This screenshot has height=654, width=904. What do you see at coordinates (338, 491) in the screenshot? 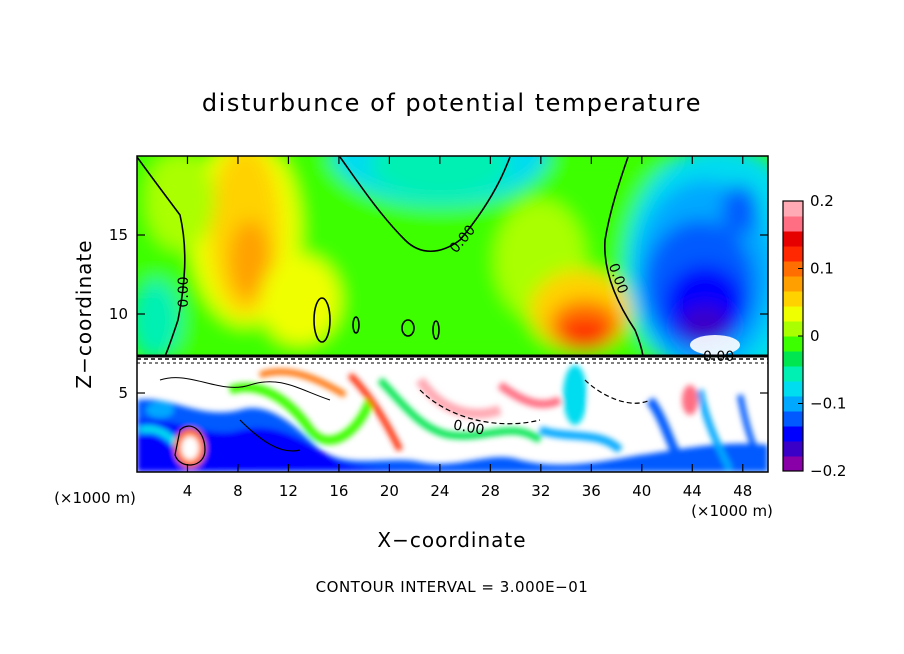
I see `x-tick-label: 16` at bounding box center [338, 491].